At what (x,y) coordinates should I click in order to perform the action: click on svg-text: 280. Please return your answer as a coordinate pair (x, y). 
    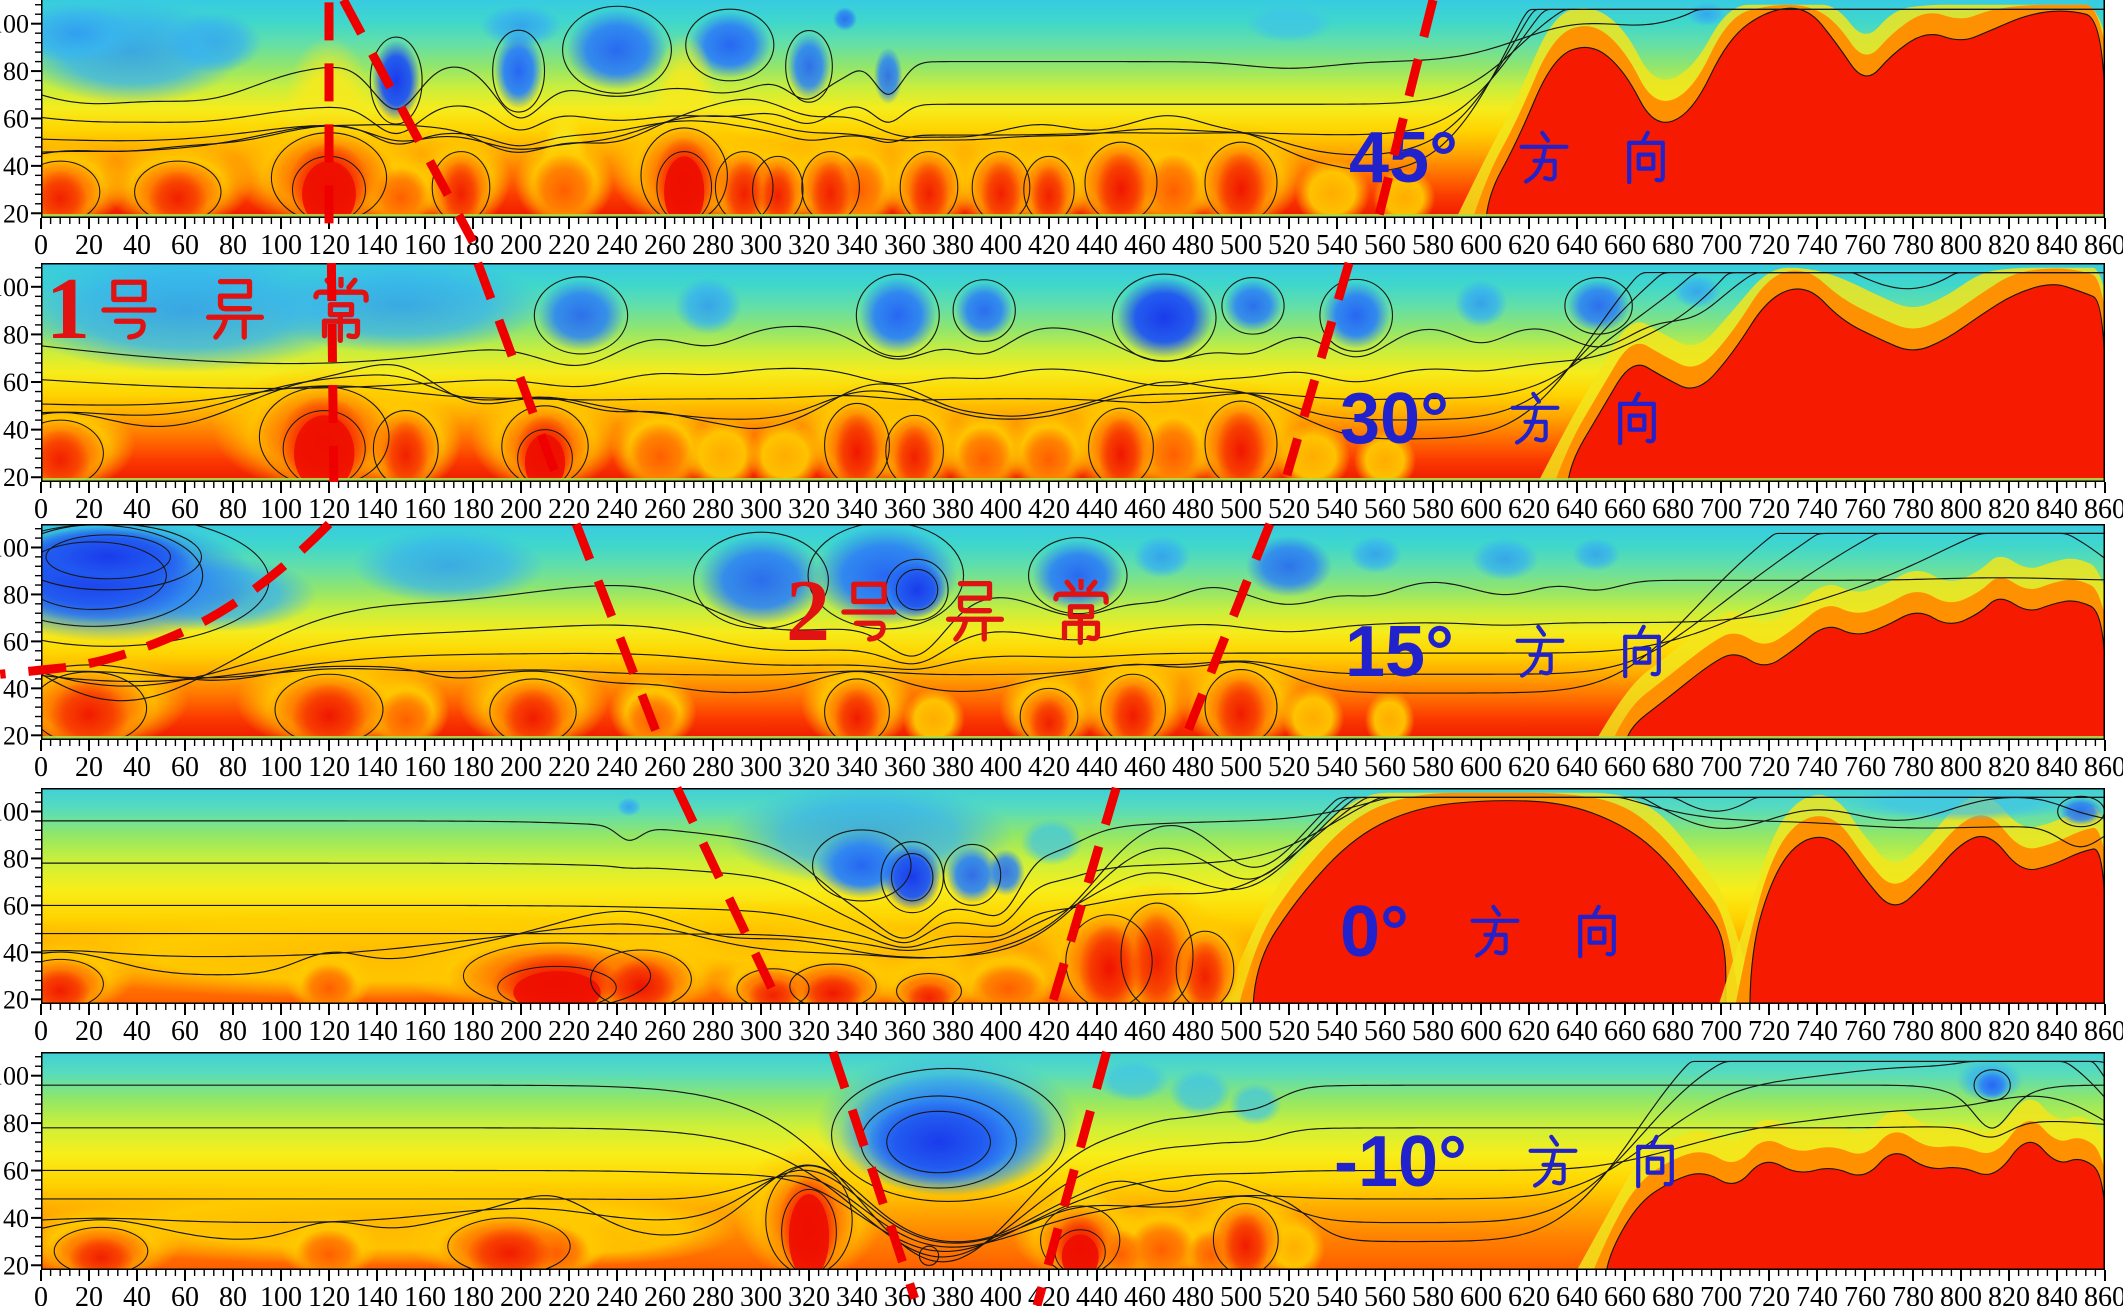
    Looking at the image, I should click on (713, 509).